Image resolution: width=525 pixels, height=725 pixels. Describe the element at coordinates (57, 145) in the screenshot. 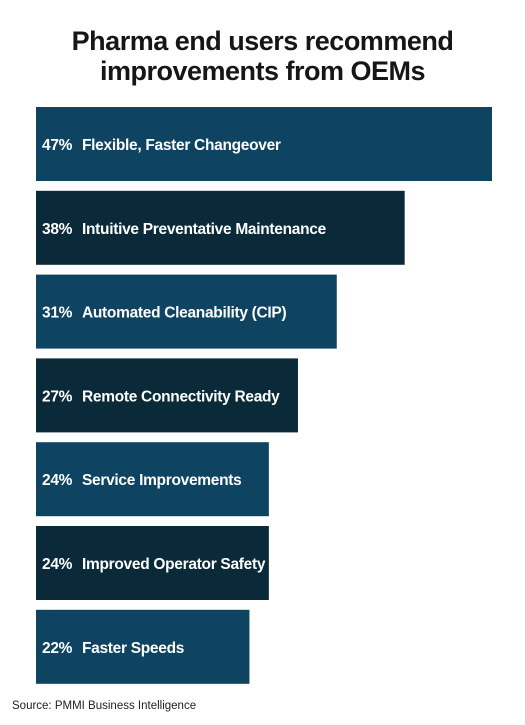

I see `bar-value-label-1: 47%` at that location.